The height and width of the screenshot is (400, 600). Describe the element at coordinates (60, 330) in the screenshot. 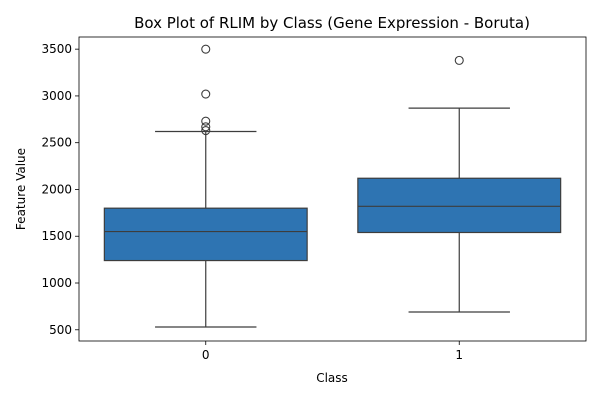

I see `y-tick-label: 500` at that location.